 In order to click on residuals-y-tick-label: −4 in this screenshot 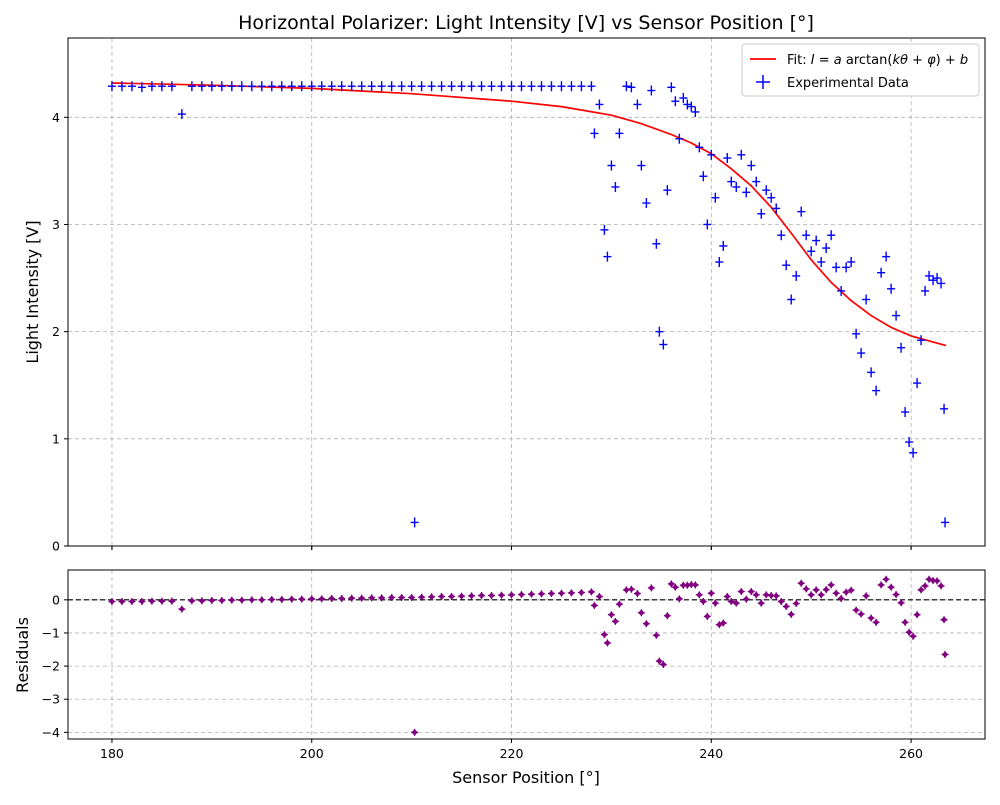, I will do `click(51, 732)`.